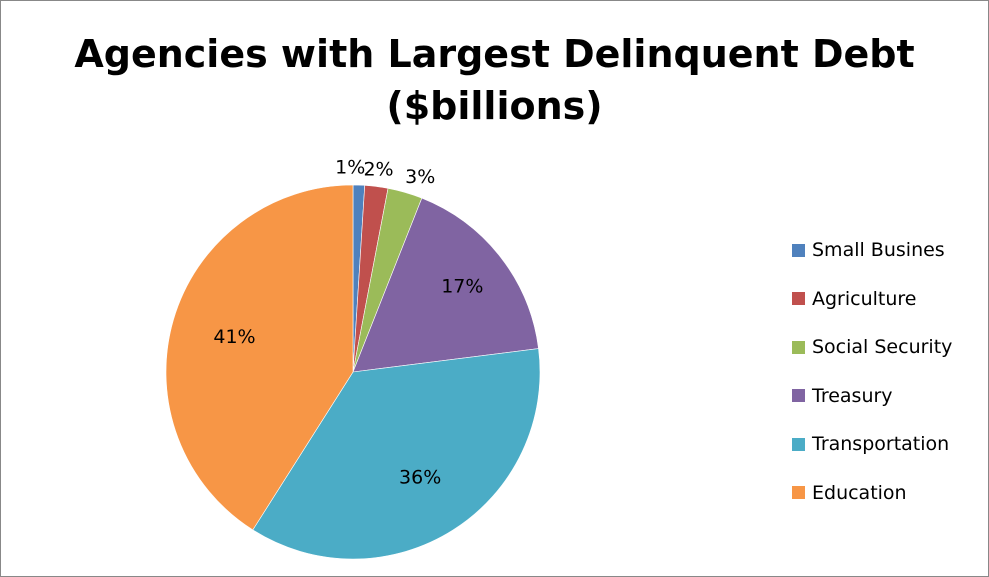 This screenshot has width=989, height=577. What do you see at coordinates (882, 347) in the screenshot?
I see `legend-label: Social Security` at bounding box center [882, 347].